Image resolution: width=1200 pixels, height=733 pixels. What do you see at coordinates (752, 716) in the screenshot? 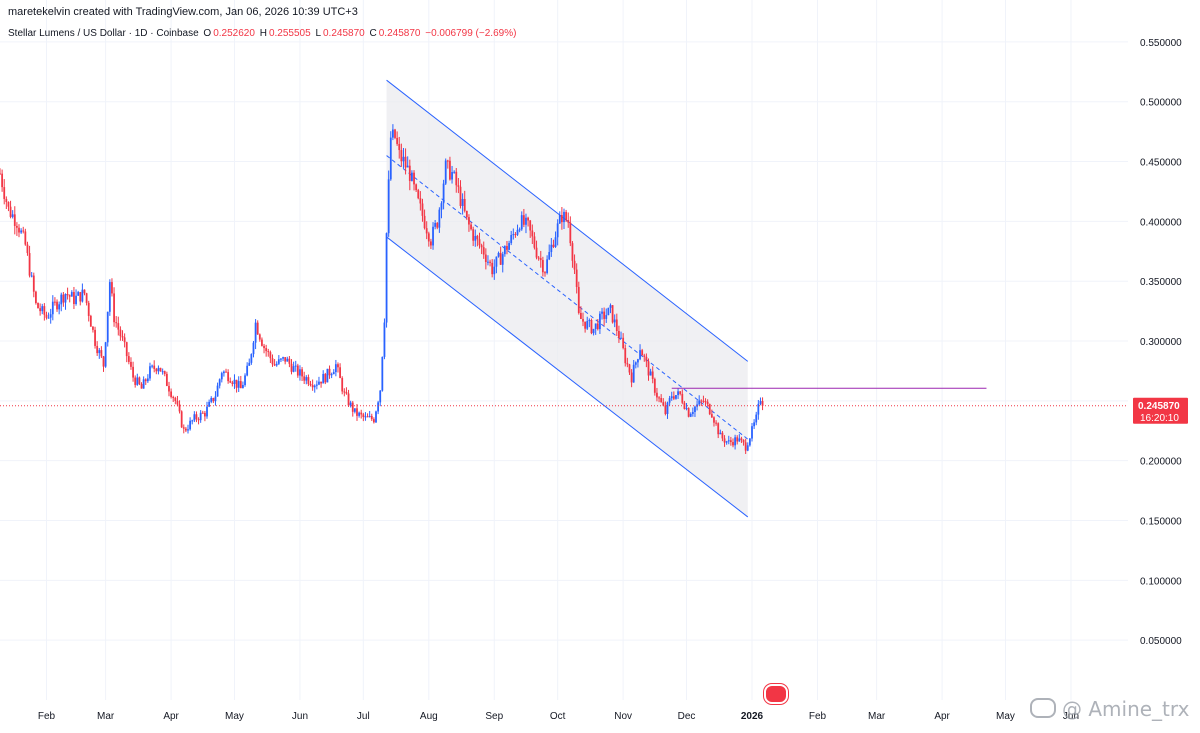
I see `x-tick-label: 2026` at bounding box center [752, 716].